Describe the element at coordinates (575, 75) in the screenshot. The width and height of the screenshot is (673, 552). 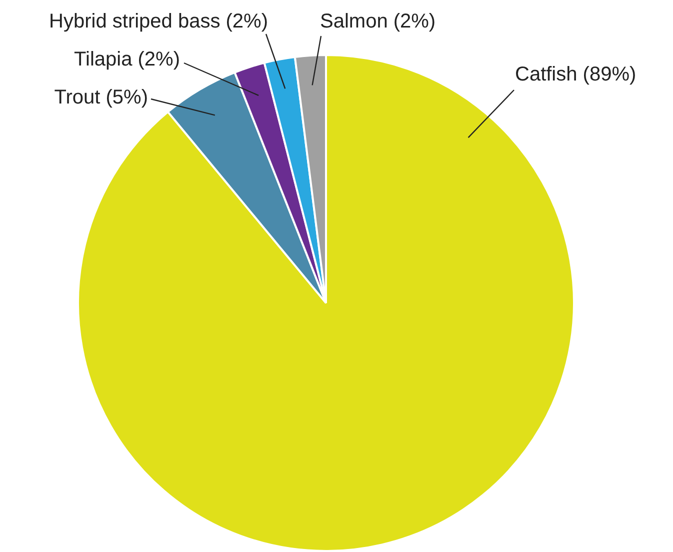
I see `slice-label: Catfish (89%)` at that location.